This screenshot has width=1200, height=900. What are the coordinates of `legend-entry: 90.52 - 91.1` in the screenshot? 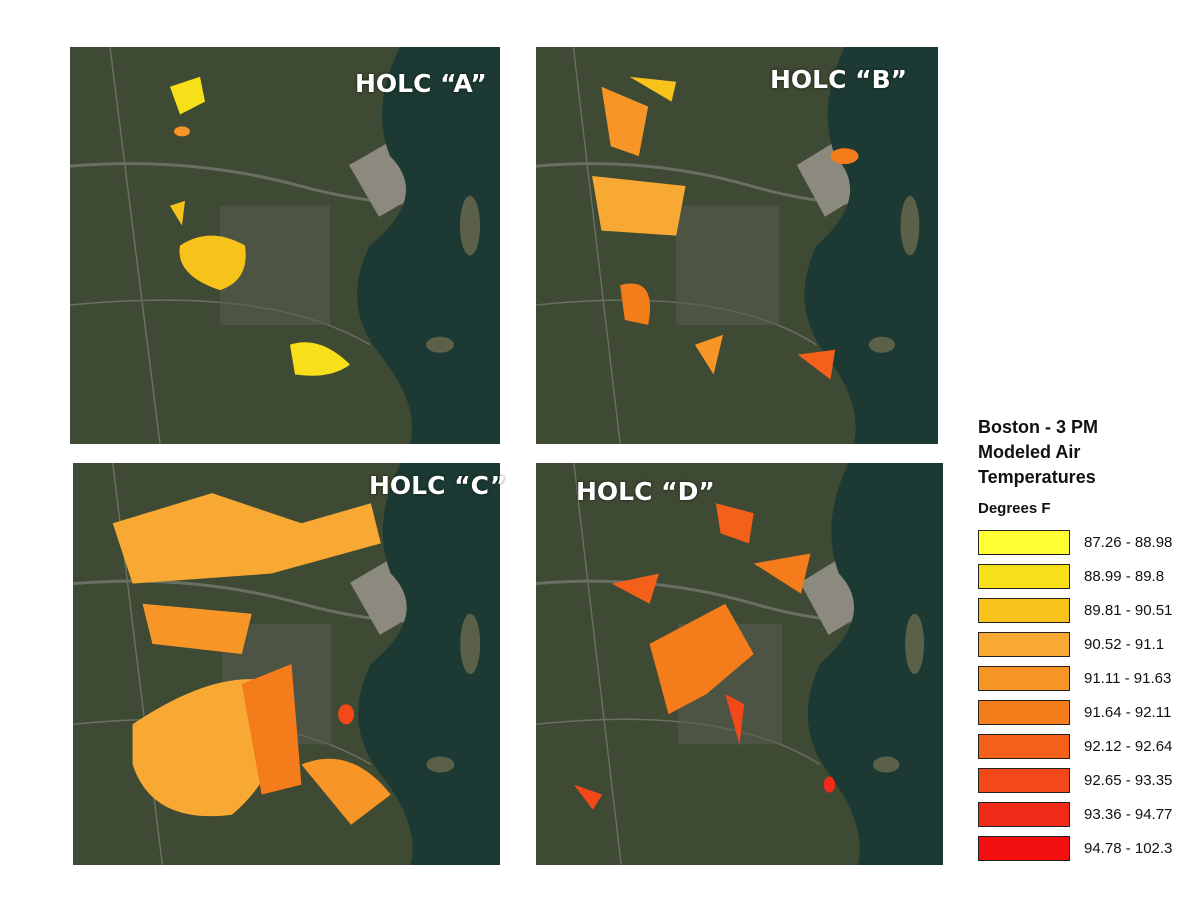 It's located at (1083, 644).